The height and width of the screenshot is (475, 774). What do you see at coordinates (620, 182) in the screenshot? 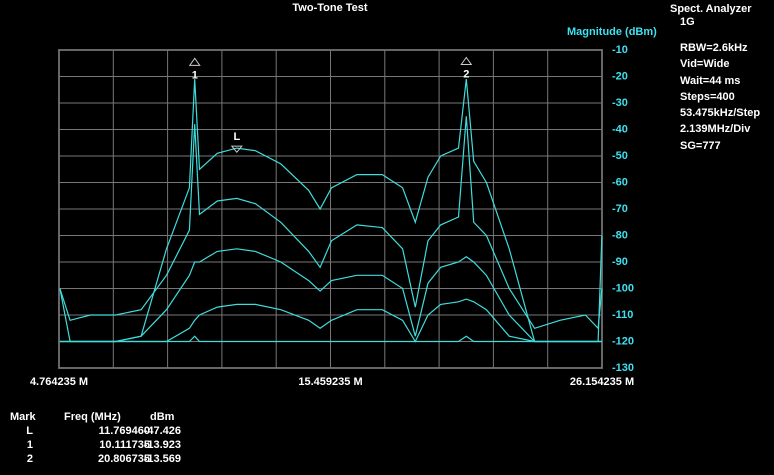
I see `y-tick-label: -60` at bounding box center [620, 182].